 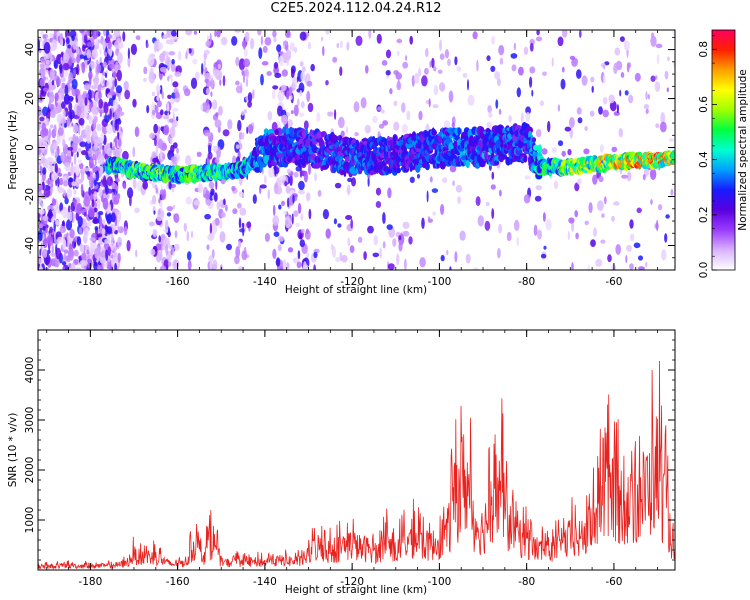 I want to click on y-tick-label: -20, so click(x=30, y=196).